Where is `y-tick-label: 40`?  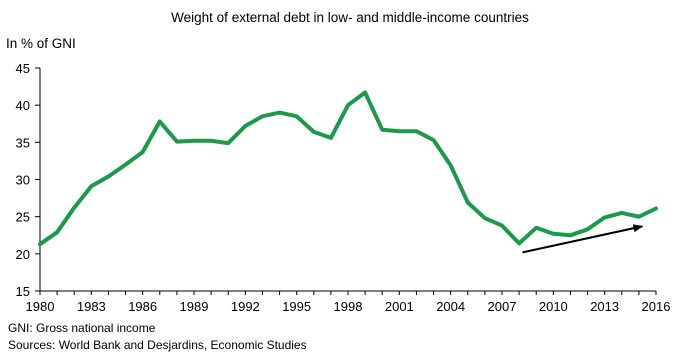
y-tick-label: 40 is located at coordinates (23, 105).